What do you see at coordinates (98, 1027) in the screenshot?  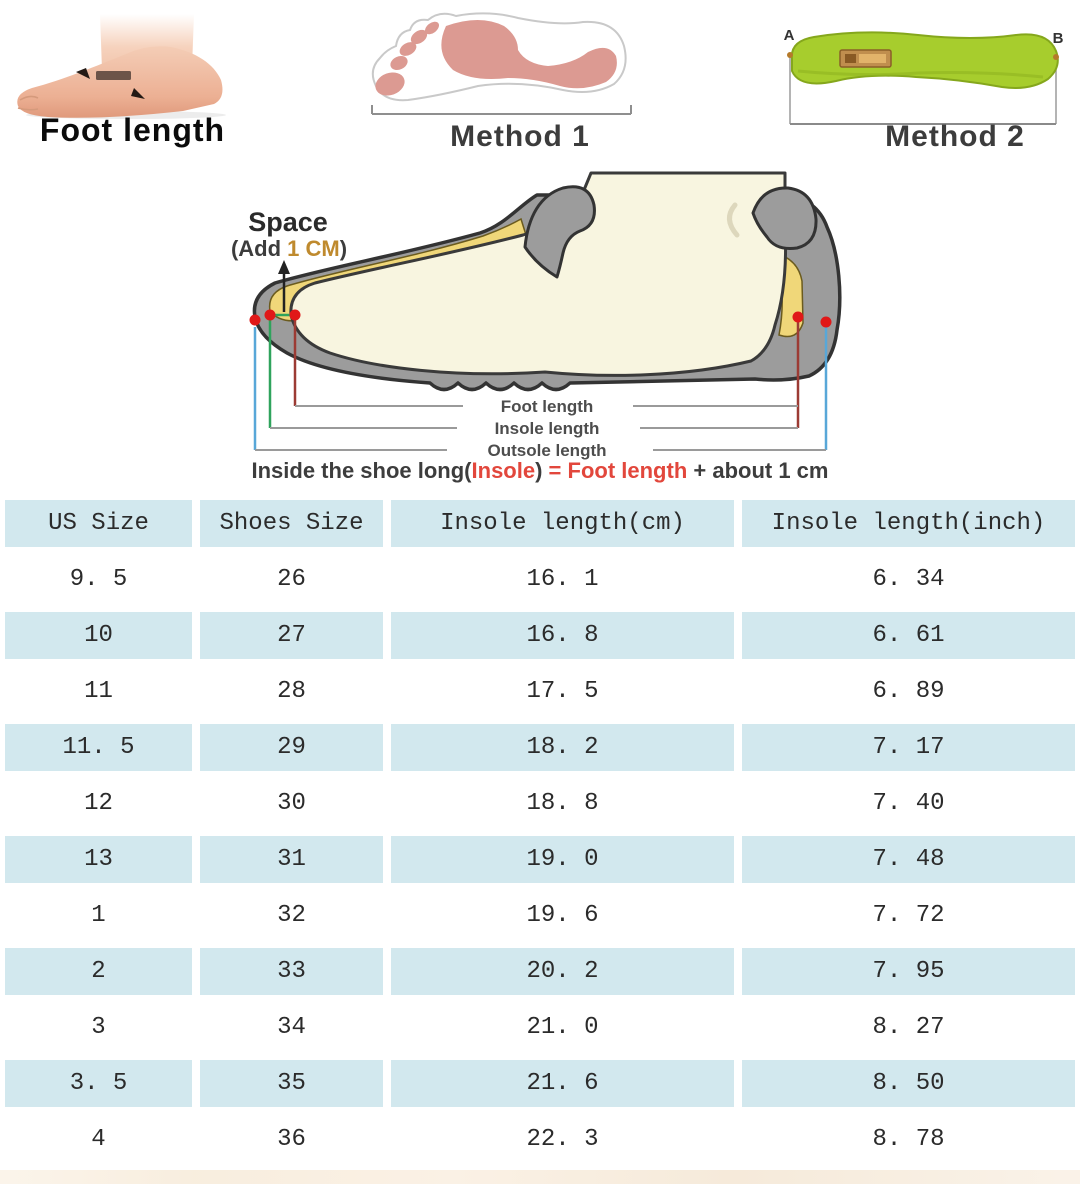 I see `table-cell: 3` at bounding box center [98, 1027].